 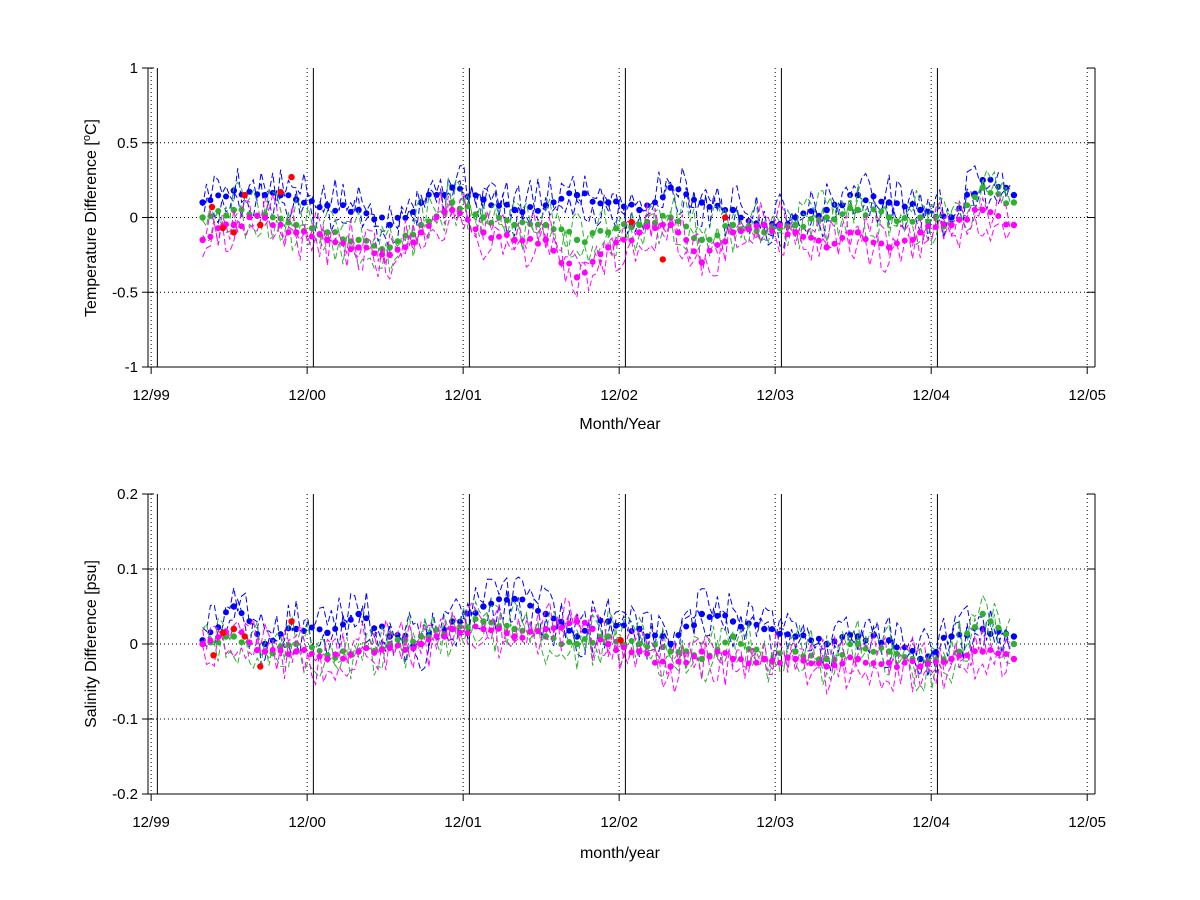 I want to click on temperature-xlabel: Month/Year, so click(x=620, y=424).